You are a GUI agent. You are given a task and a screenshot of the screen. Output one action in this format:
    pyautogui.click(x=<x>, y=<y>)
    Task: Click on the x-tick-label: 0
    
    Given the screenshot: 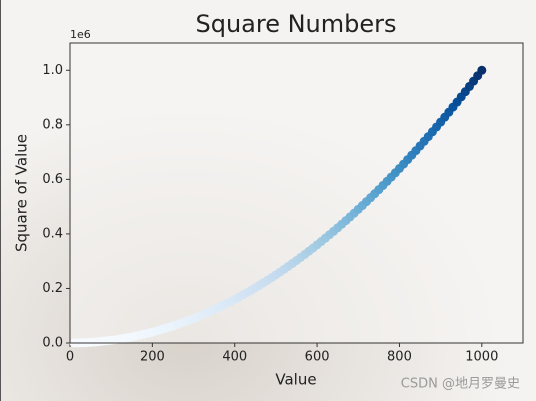 What is the action you would take?
    pyautogui.click(x=70, y=357)
    